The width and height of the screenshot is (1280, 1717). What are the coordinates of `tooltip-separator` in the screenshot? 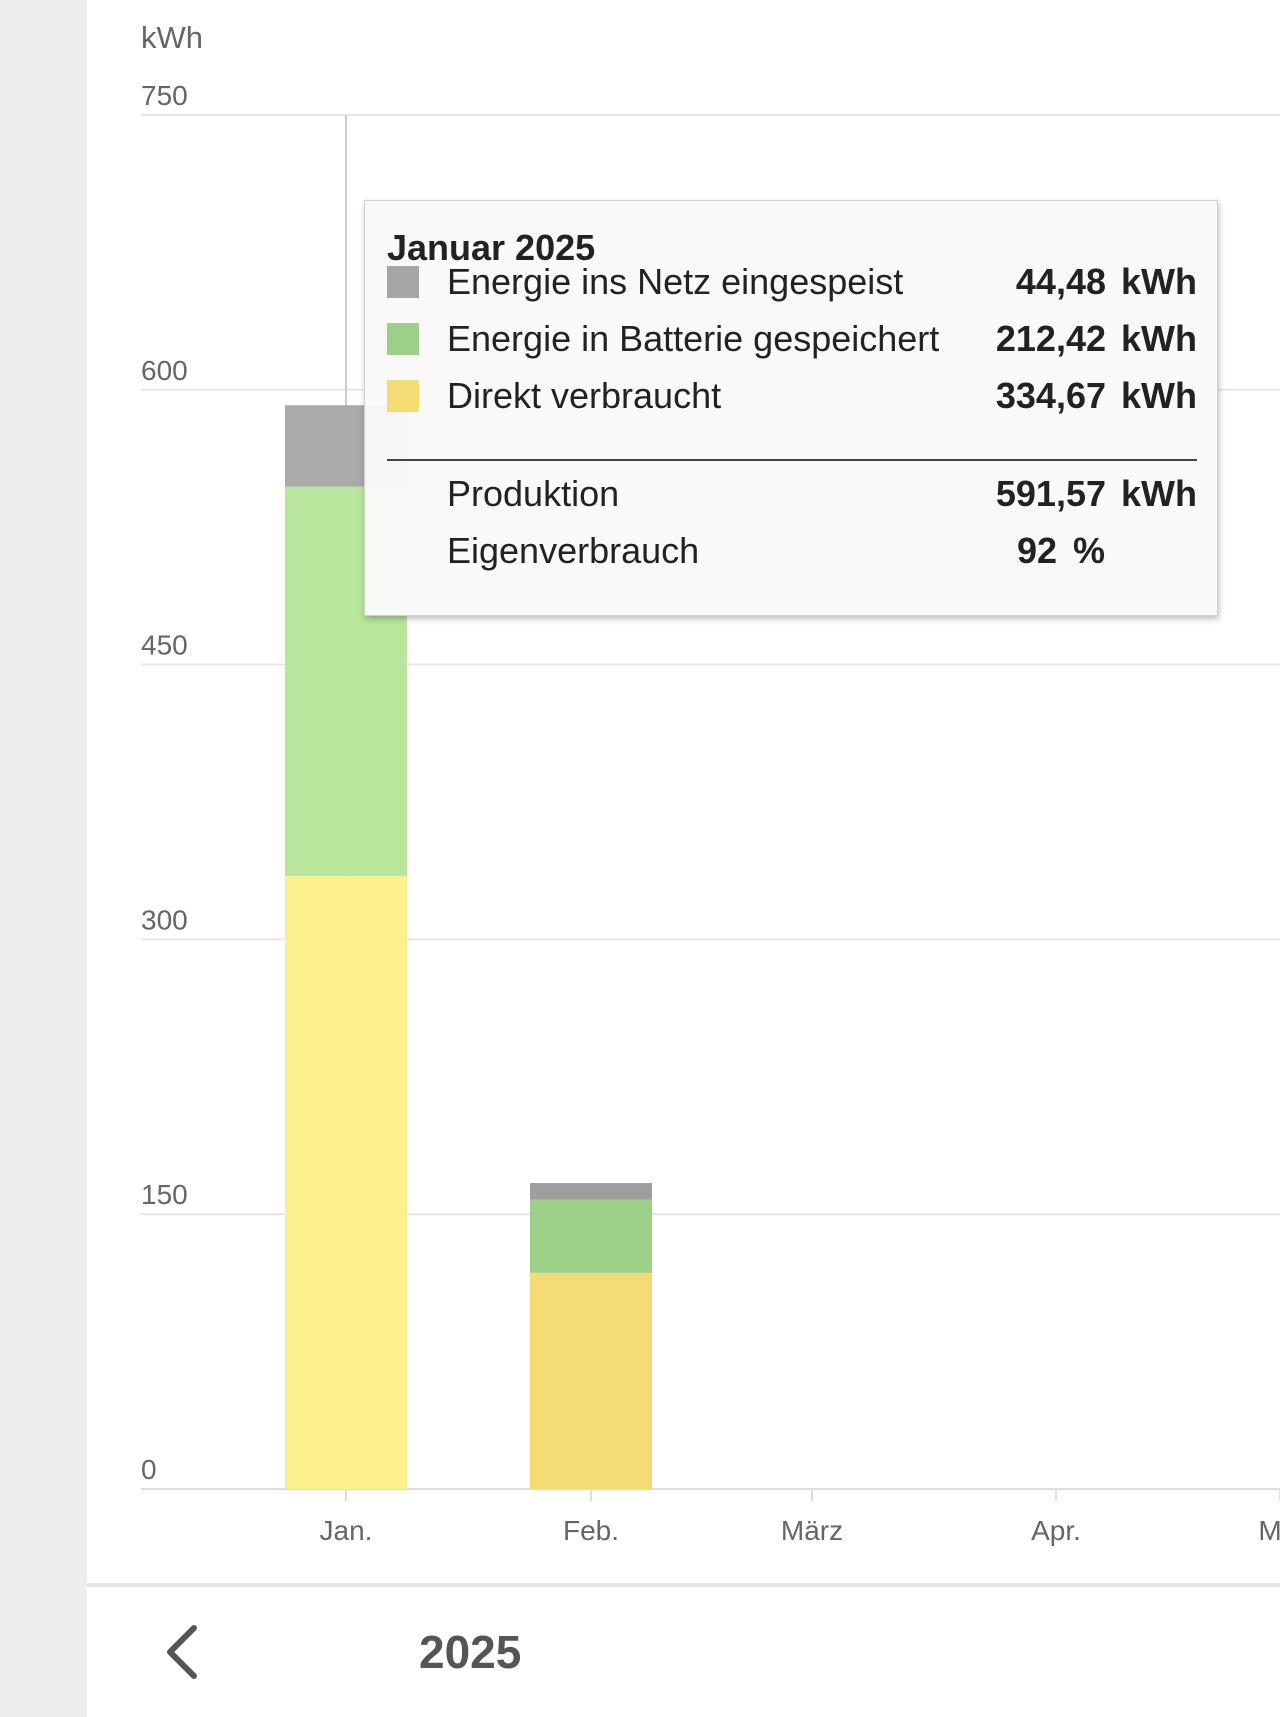 It's located at (792, 460).